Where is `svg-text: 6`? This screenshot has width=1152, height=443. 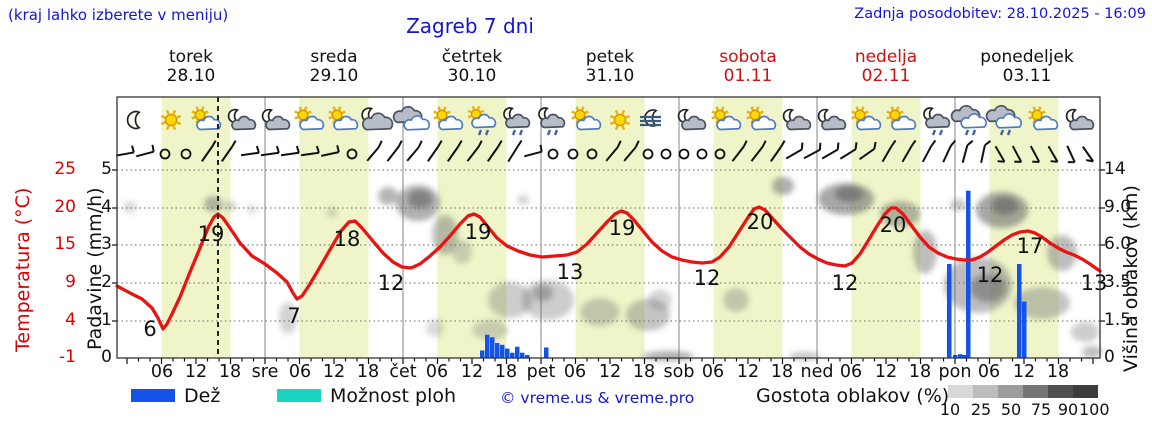 svg-text: 6 is located at coordinates (149, 329).